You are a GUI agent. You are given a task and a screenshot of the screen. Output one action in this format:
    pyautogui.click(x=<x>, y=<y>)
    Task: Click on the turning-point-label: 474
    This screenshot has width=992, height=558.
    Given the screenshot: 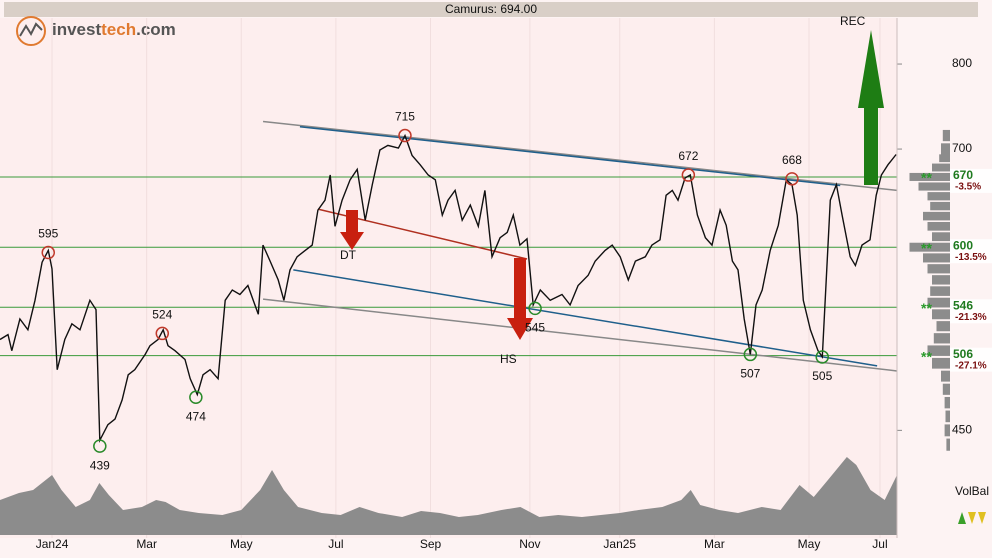 What is the action you would take?
    pyautogui.click(x=196, y=416)
    